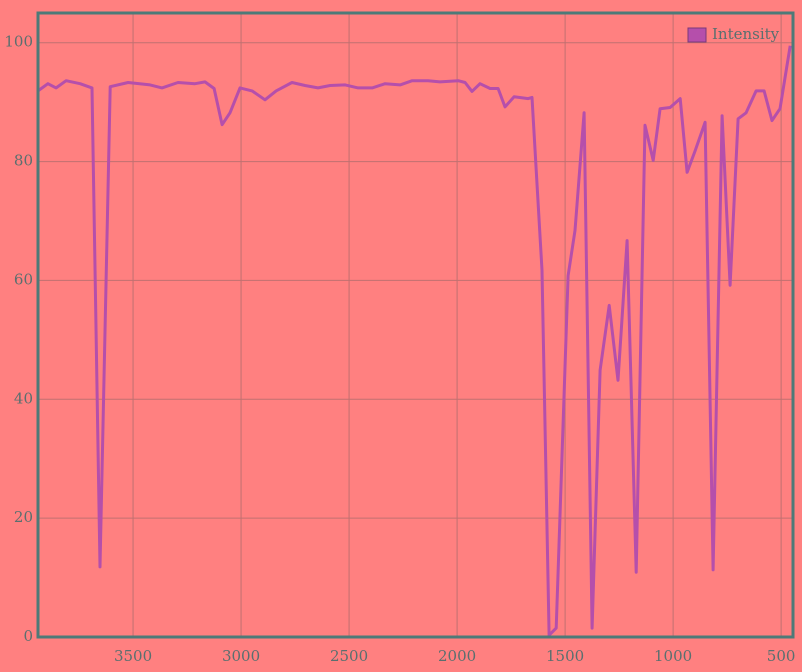 The width and height of the screenshot is (802, 672). Describe the element at coordinates (241, 656) in the screenshot. I see `x-tick-label: 3000` at that location.